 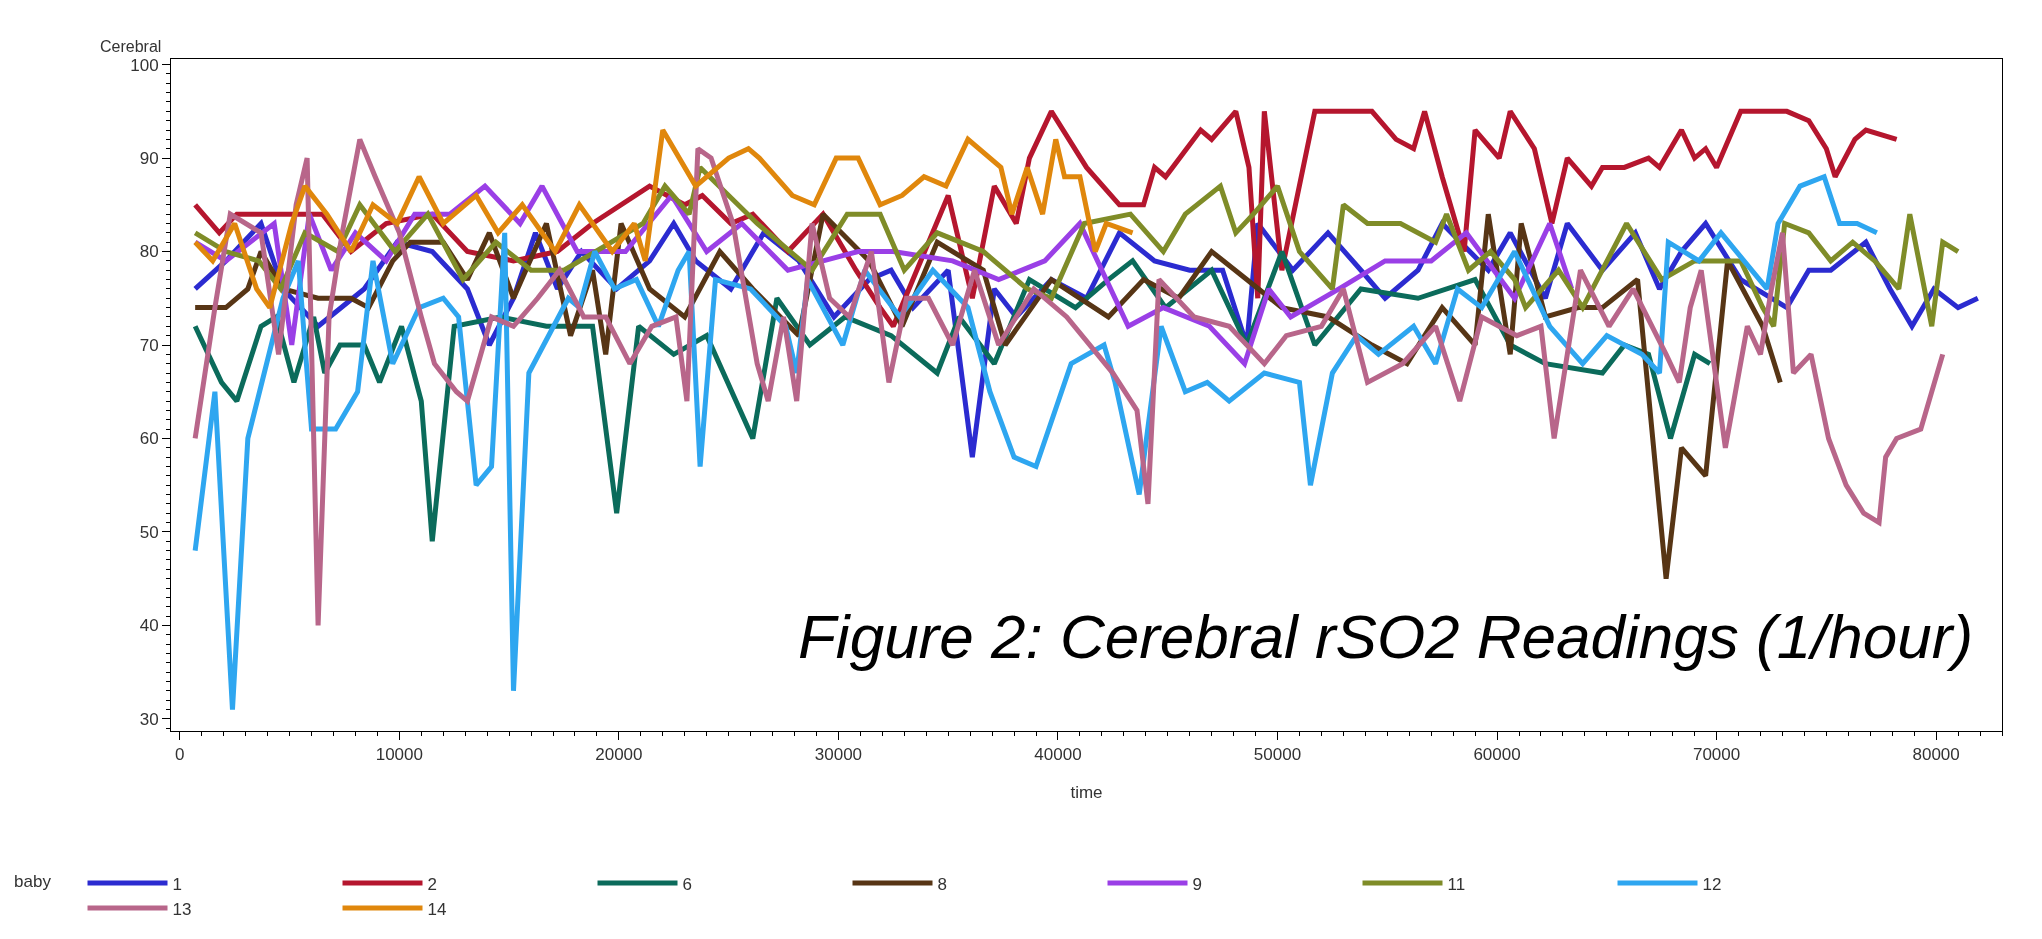 I want to click on y-tick-label: 100, so click(x=144, y=65).